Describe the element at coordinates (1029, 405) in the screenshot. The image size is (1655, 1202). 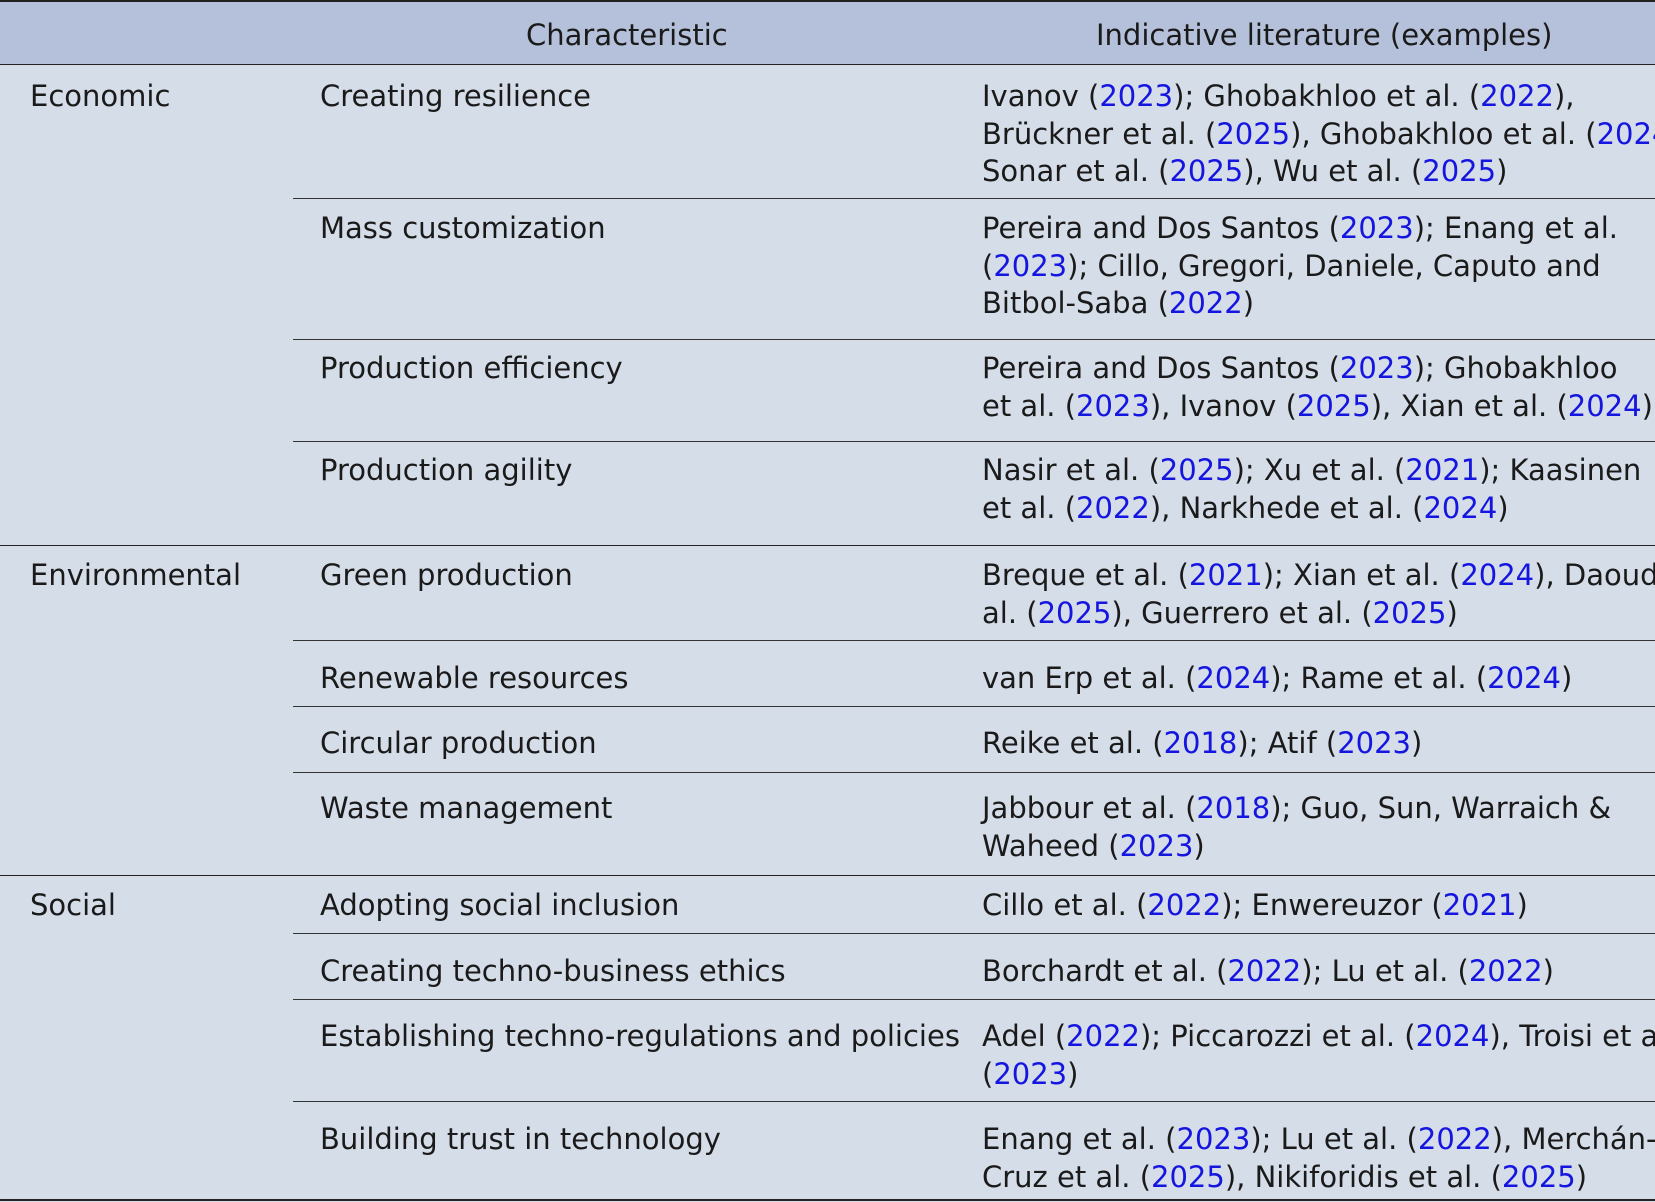
I see `citation-text: et al. (` at that location.